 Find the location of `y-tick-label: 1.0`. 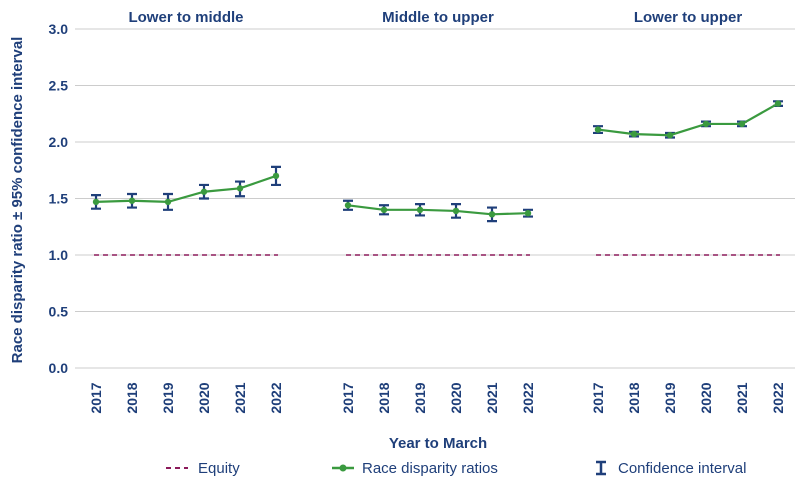

y-tick-label: 1.0 is located at coordinates (59, 255).